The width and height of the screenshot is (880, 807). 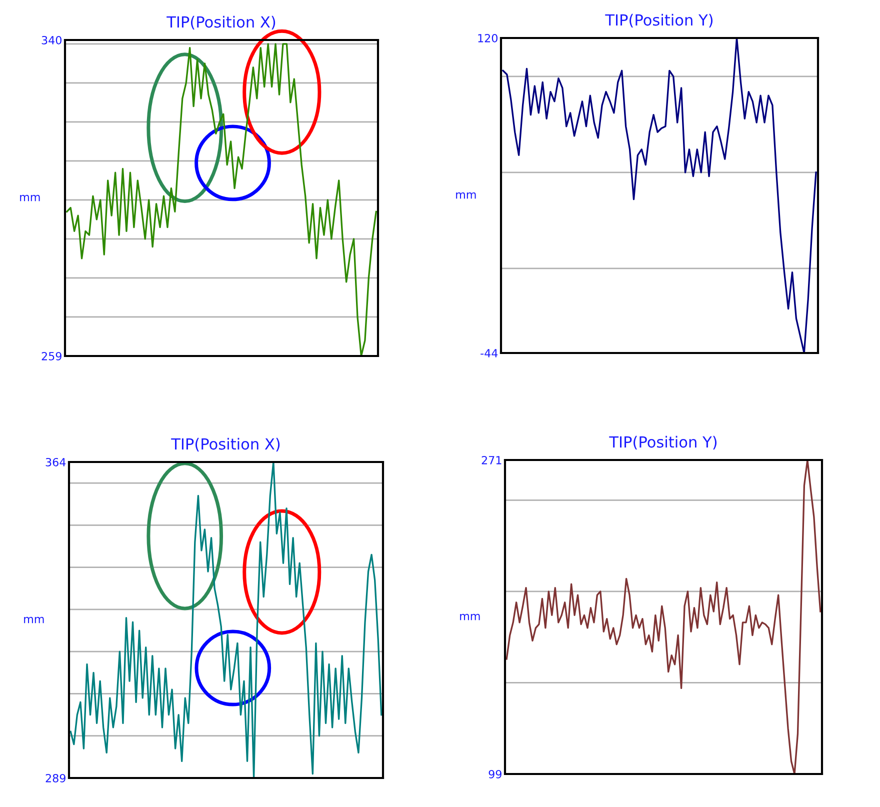 I want to click on y-tick-label: 120, so click(x=488, y=38).